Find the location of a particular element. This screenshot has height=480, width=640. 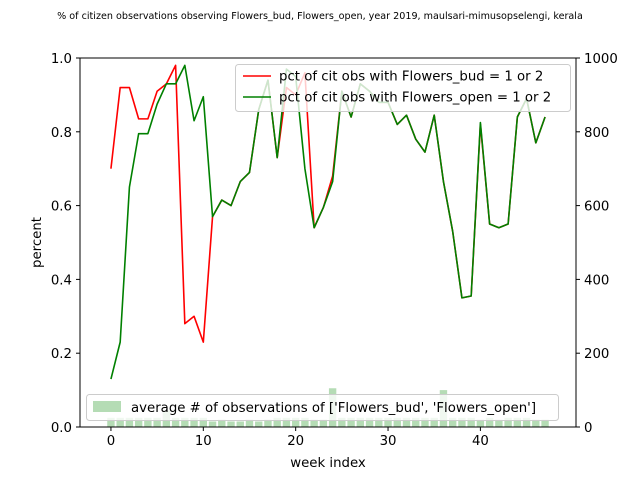

y2-tick-label: 600 is located at coordinates (596, 207).